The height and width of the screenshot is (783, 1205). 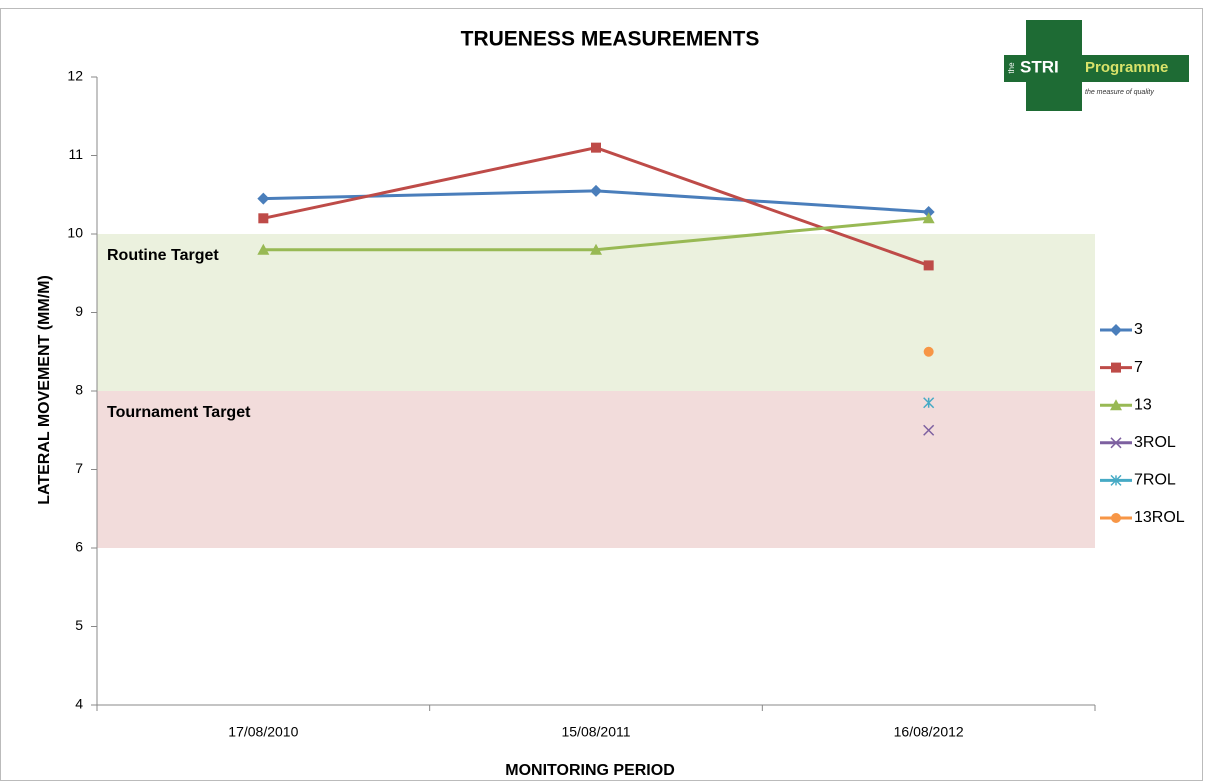 I want to click on logo-bar, so click(x=1096, y=68).